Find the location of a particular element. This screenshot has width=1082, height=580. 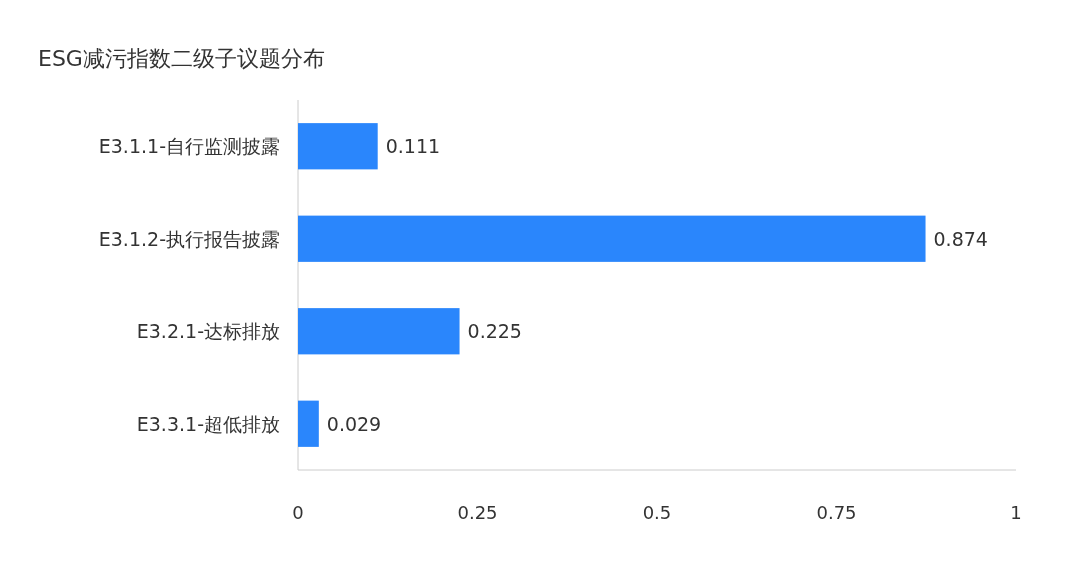

data-label: 0.874 is located at coordinates (960, 238).